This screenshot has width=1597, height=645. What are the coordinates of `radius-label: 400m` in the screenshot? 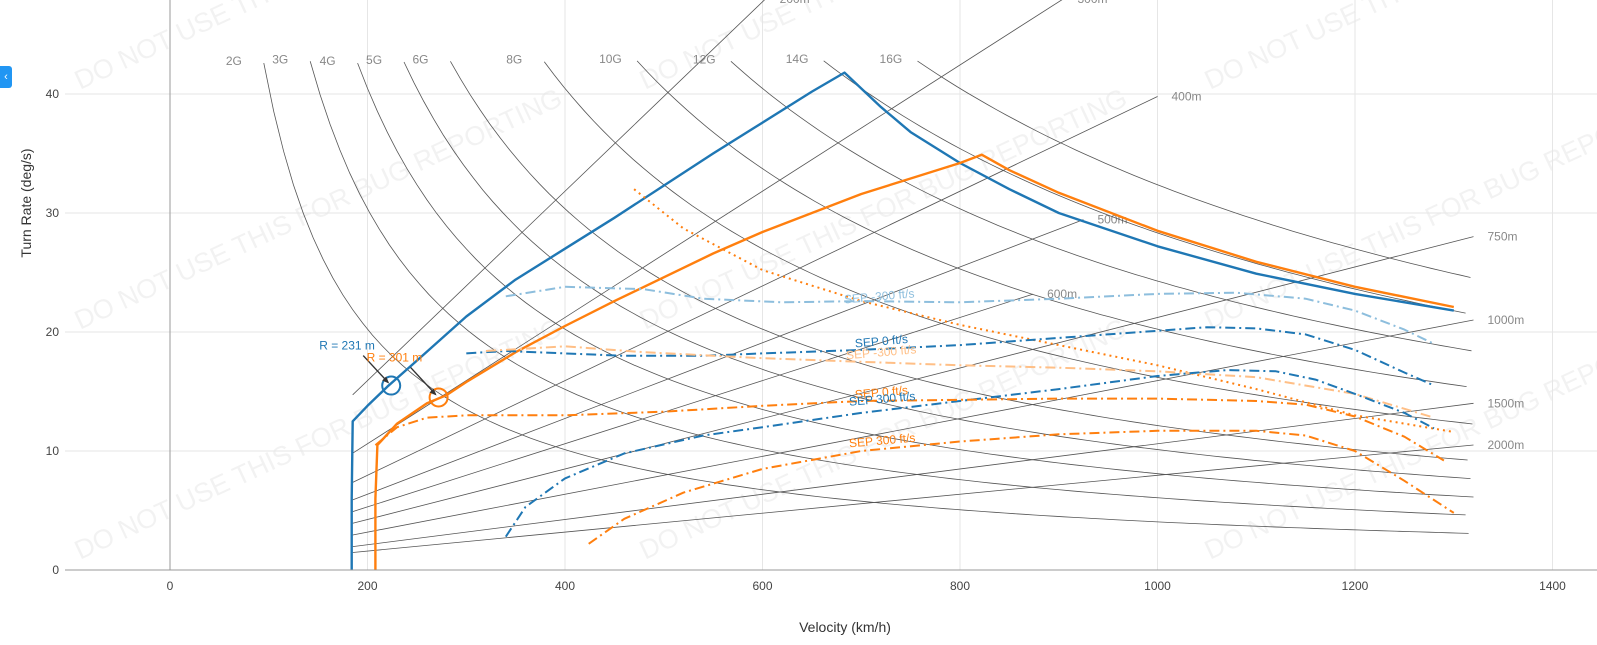 It's located at (1187, 97).